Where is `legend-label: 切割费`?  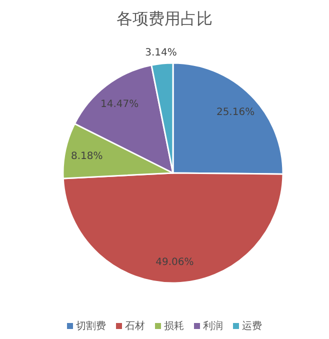
legend-label: 切割费 is located at coordinates (91, 326).